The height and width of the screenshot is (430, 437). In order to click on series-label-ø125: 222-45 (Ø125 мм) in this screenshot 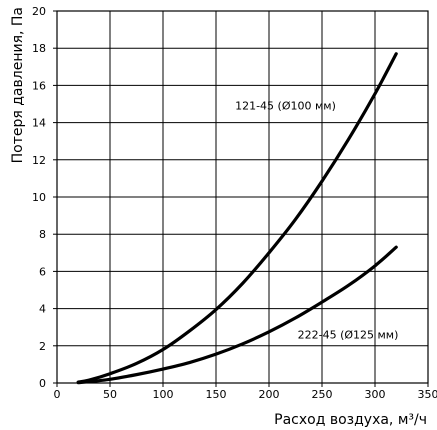, I will do `click(348, 334)`.